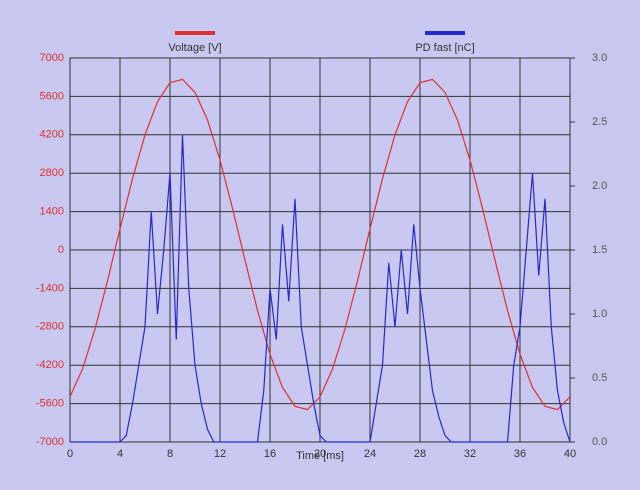 This screenshot has height=490, width=640. What do you see at coordinates (50, 327) in the screenshot?
I see `y-tick-label: -2800` at bounding box center [50, 327].